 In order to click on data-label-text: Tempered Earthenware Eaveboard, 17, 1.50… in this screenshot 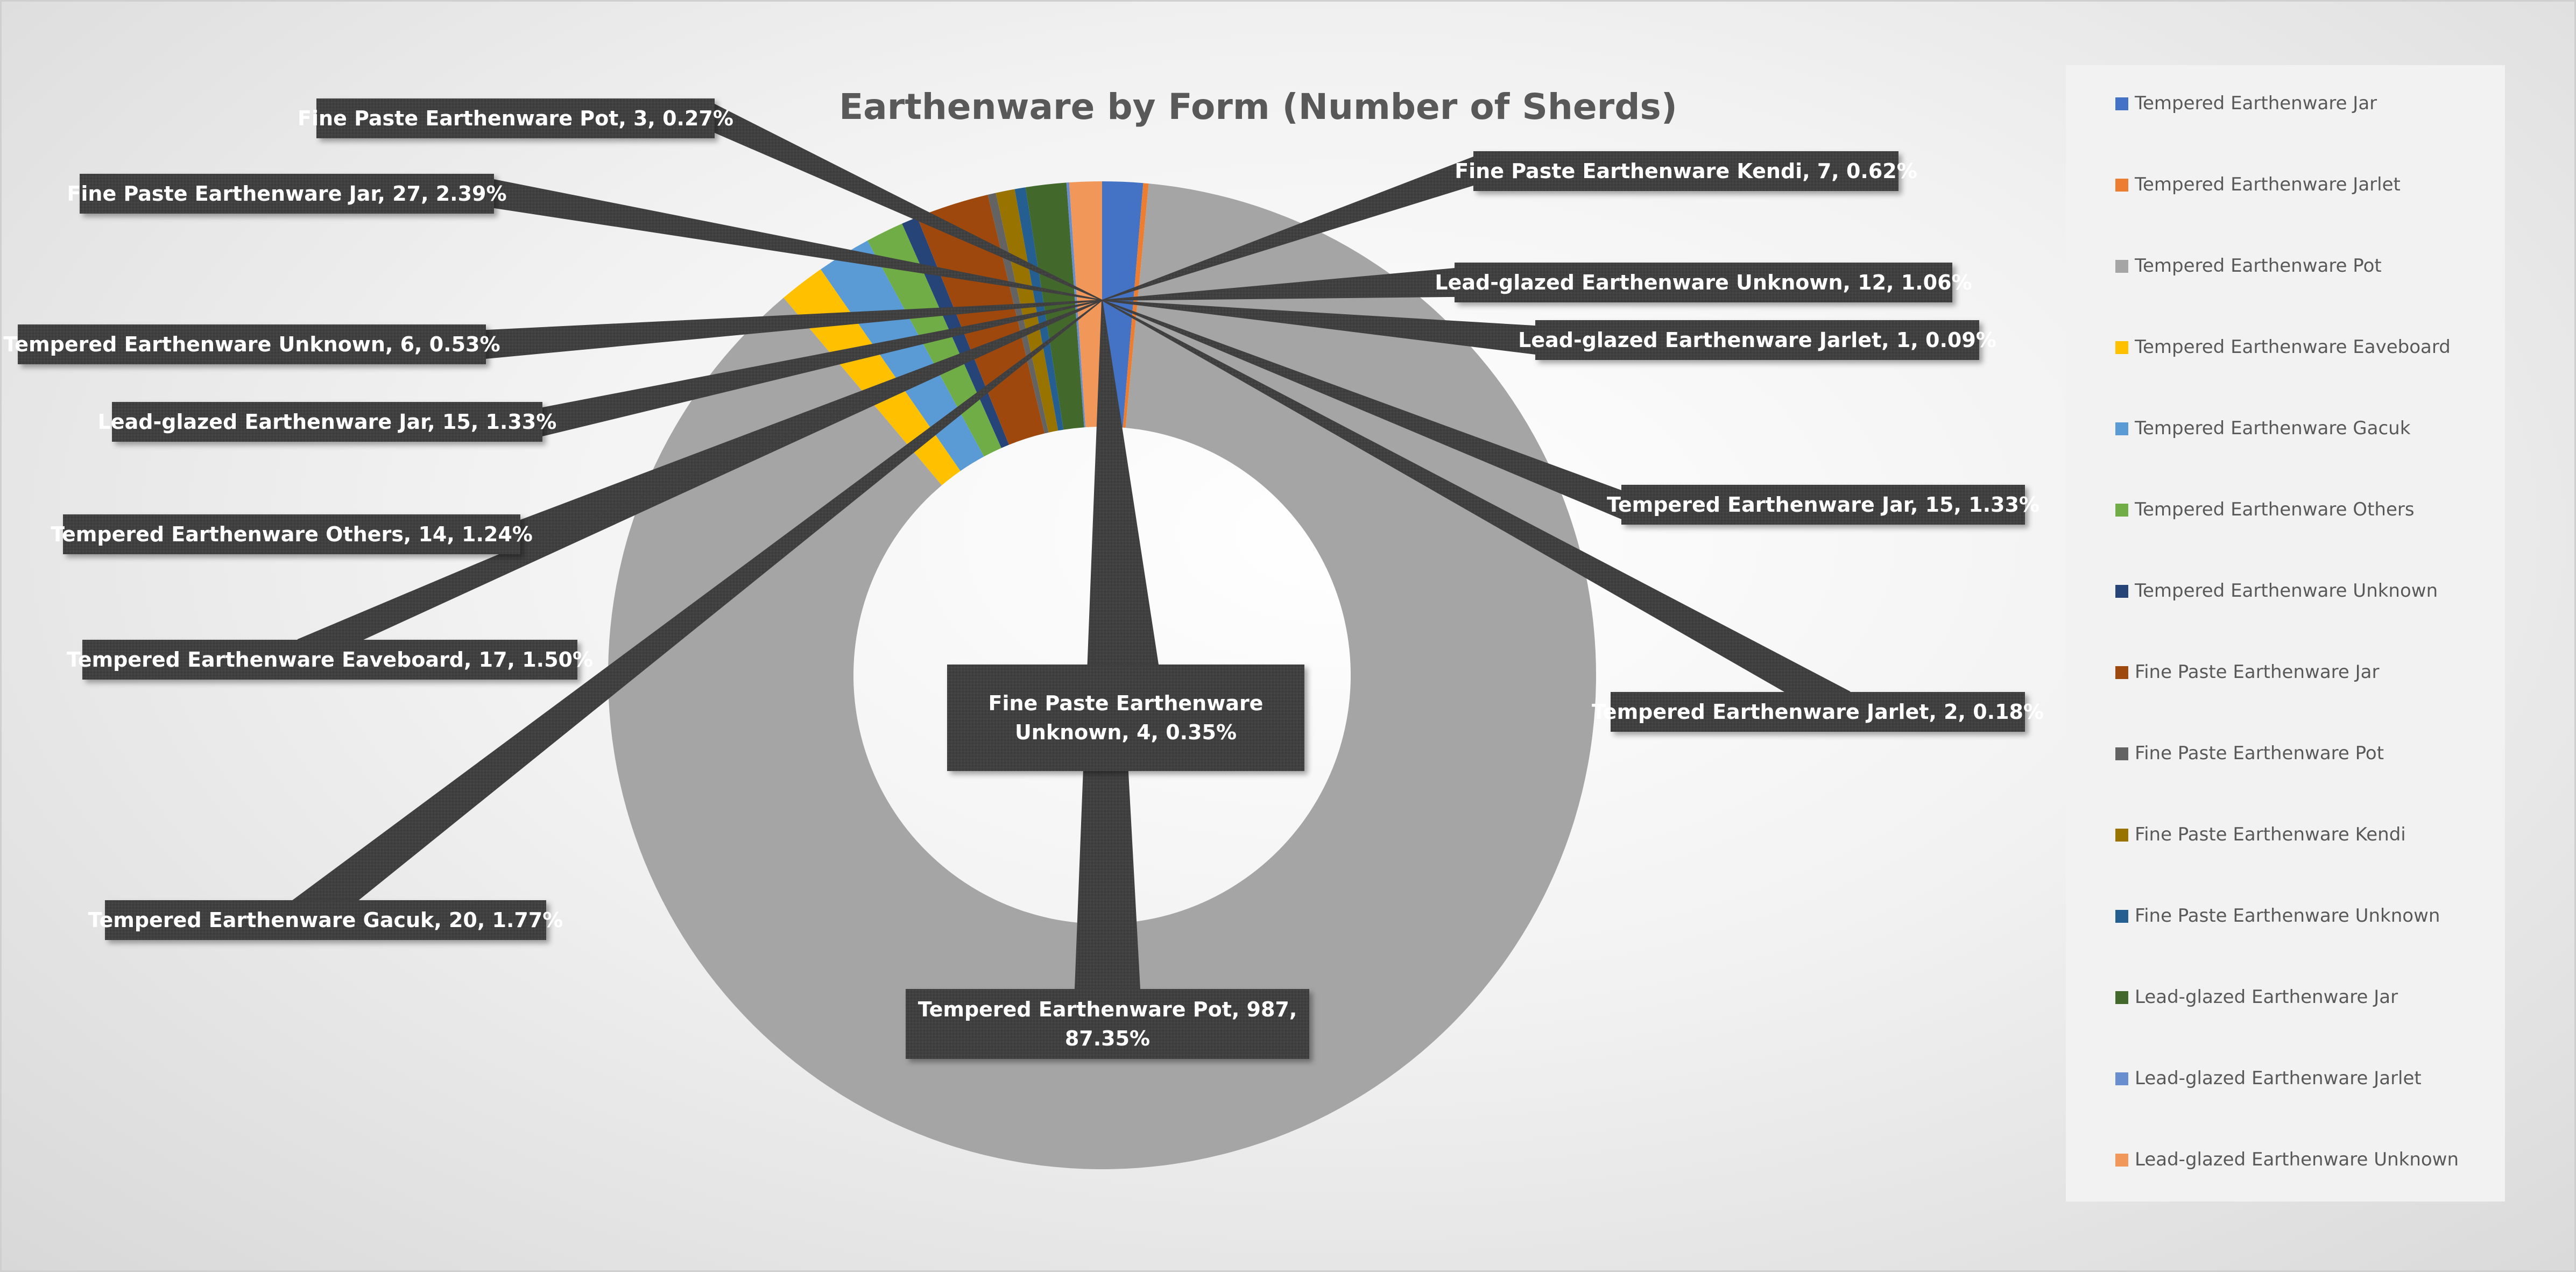, I will do `click(330, 660)`.